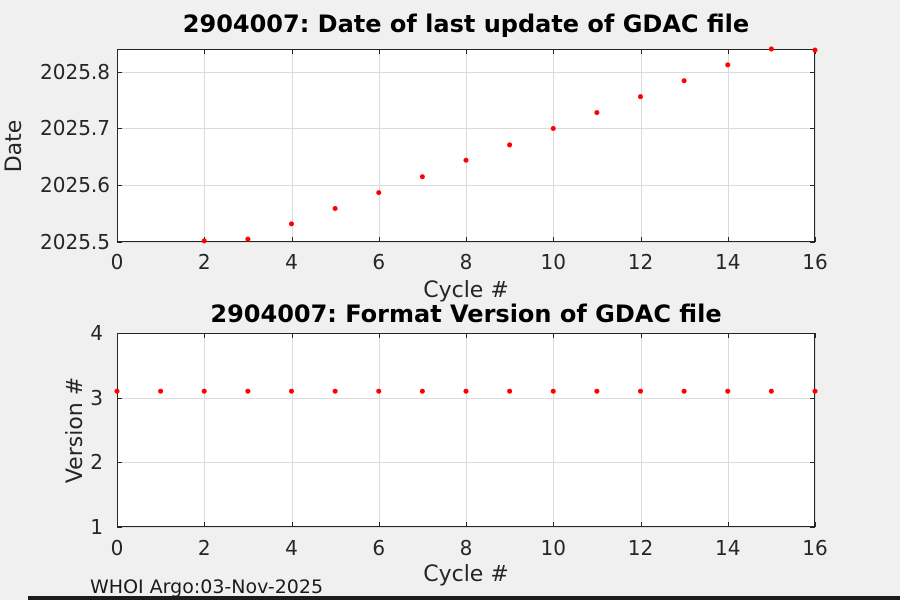  Describe the element at coordinates (207, 587) in the screenshot. I see `watermark-text: WHOI Argo:03-Nov-2025` at that location.